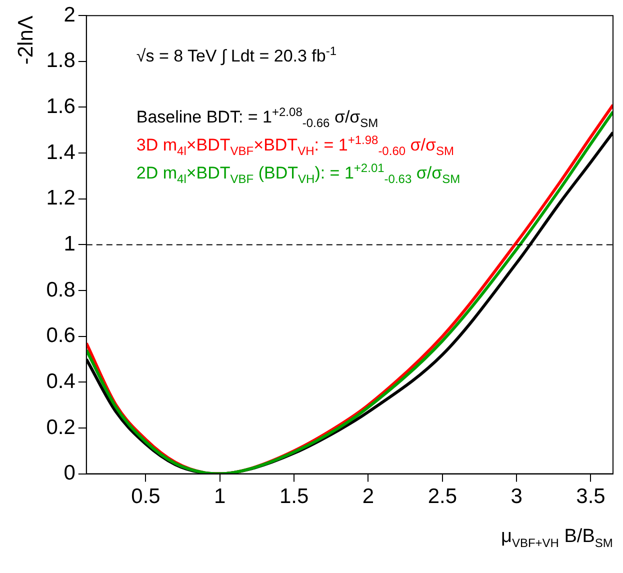  Describe the element at coordinates (61, 427) in the screenshot. I see `y-tick-label: 0.2` at that location.